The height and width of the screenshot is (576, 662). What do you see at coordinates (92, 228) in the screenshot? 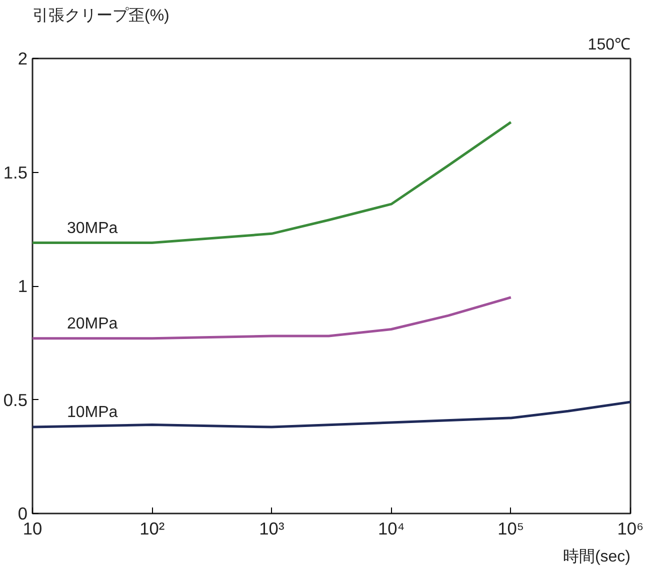
I see `series-label: 30MPa` at bounding box center [92, 228].